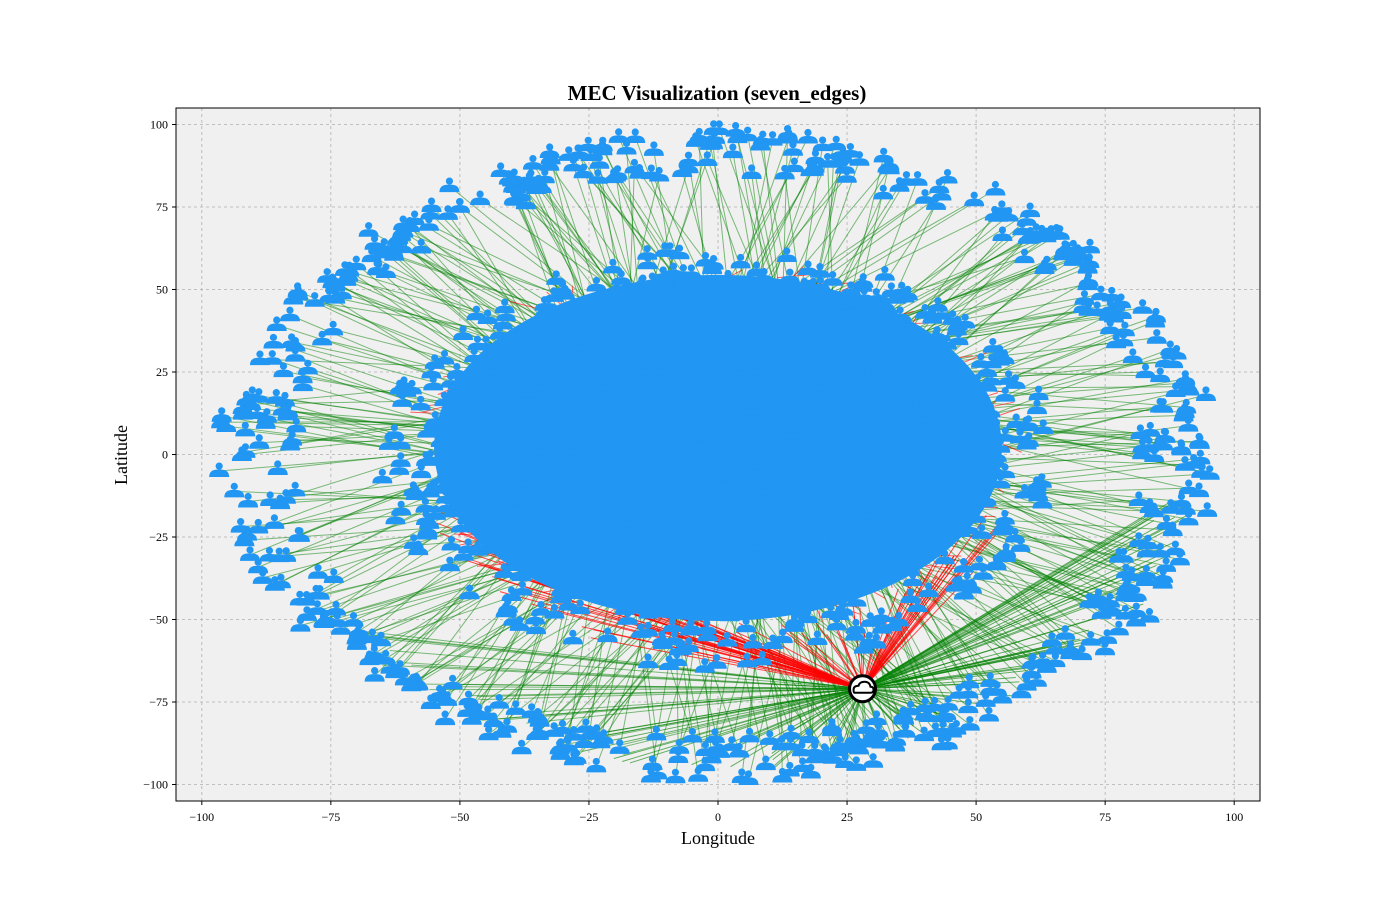 The height and width of the screenshot is (900, 1400). Describe the element at coordinates (201, 817) in the screenshot. I see `x-tick-label: −100` at that location.